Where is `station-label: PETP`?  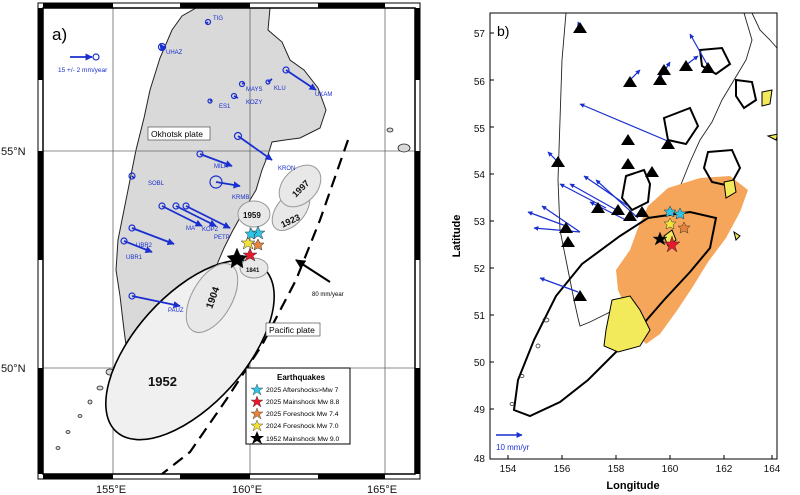 station-label: PETP is located at coordinates (222, 238).